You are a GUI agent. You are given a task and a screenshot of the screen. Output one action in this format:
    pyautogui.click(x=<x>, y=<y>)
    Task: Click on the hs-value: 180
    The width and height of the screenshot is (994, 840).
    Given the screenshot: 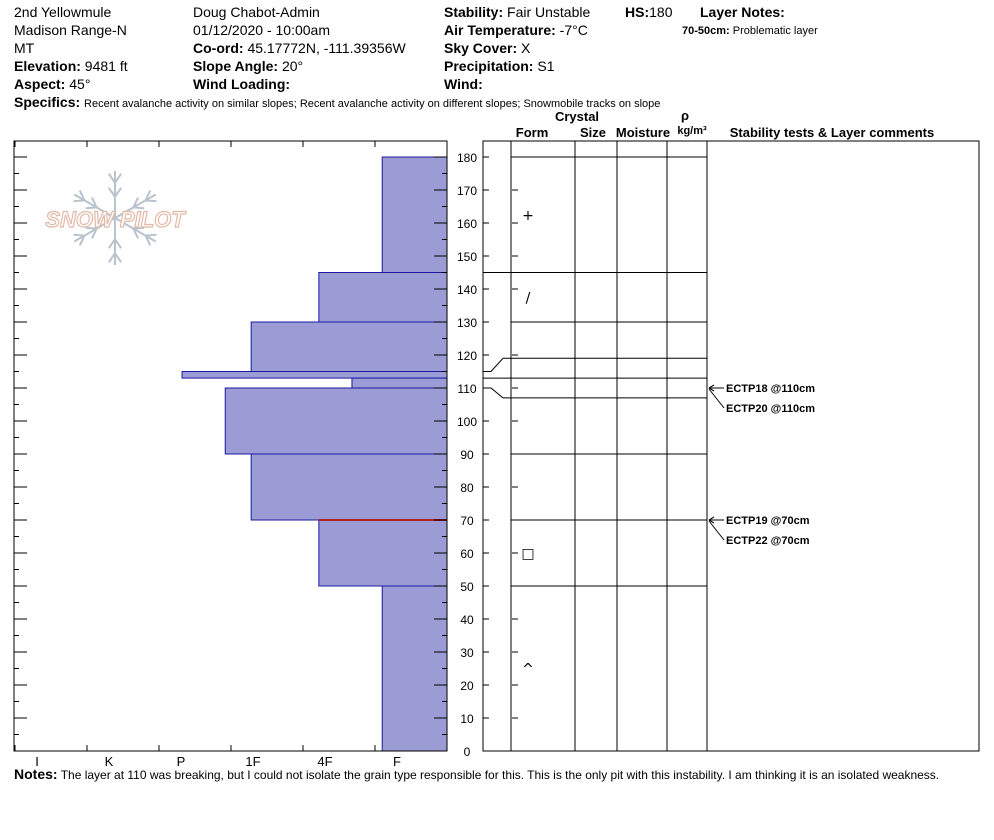 What is the action you would take?
    pyautogui.click(x=661, y=12)
    